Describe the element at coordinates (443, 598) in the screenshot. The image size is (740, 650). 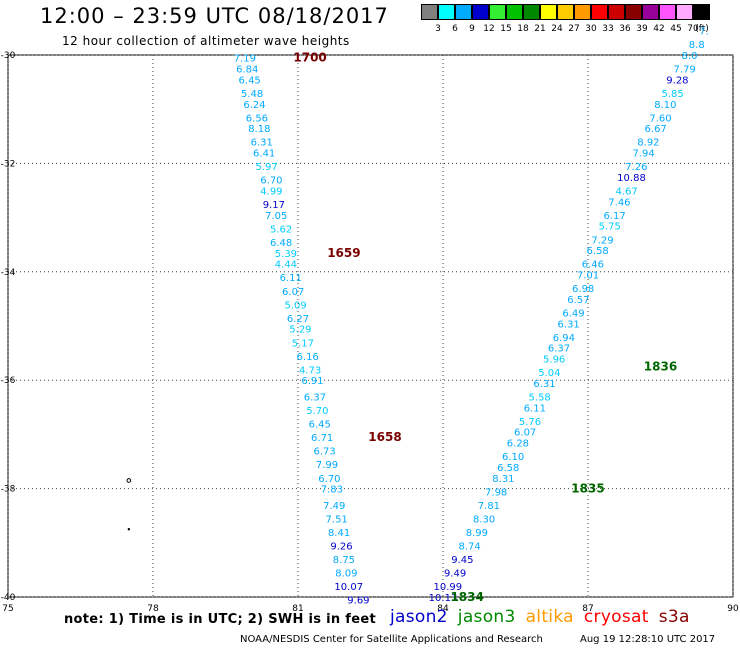
I see `wave-height-value: 10.13` at that location.